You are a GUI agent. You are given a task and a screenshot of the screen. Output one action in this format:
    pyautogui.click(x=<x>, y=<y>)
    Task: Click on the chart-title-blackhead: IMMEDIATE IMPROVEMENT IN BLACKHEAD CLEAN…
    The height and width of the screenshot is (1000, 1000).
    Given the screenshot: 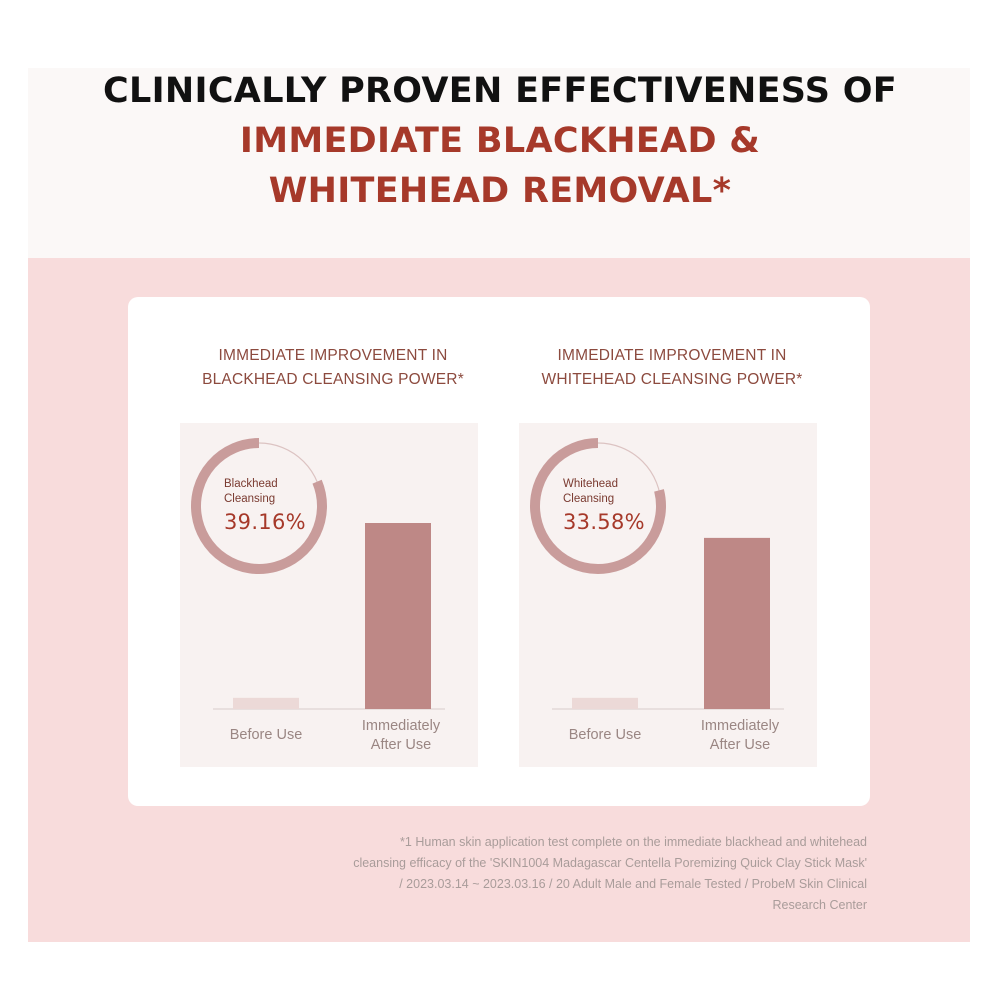 What is the action you would take?
    pyautogui.click(x=333, y=368)
    